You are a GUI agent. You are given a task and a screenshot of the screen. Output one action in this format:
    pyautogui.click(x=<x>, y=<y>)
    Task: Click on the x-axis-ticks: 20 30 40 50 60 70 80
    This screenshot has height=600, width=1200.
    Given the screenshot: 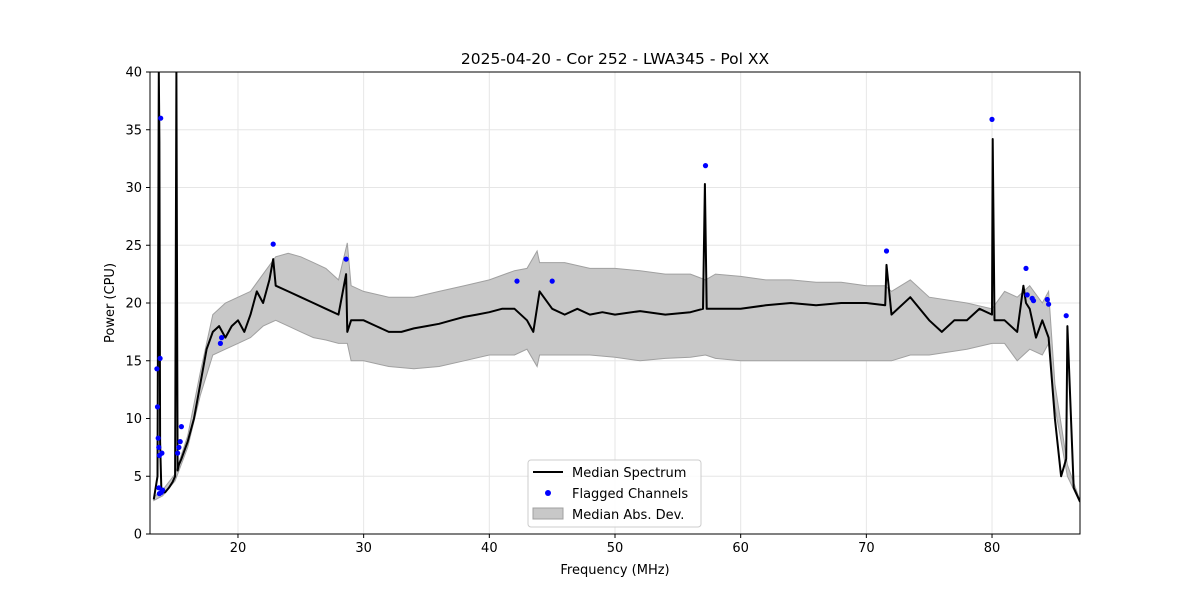 What is the action you would take?
    pyautogui.click(x=615, y=545)
    